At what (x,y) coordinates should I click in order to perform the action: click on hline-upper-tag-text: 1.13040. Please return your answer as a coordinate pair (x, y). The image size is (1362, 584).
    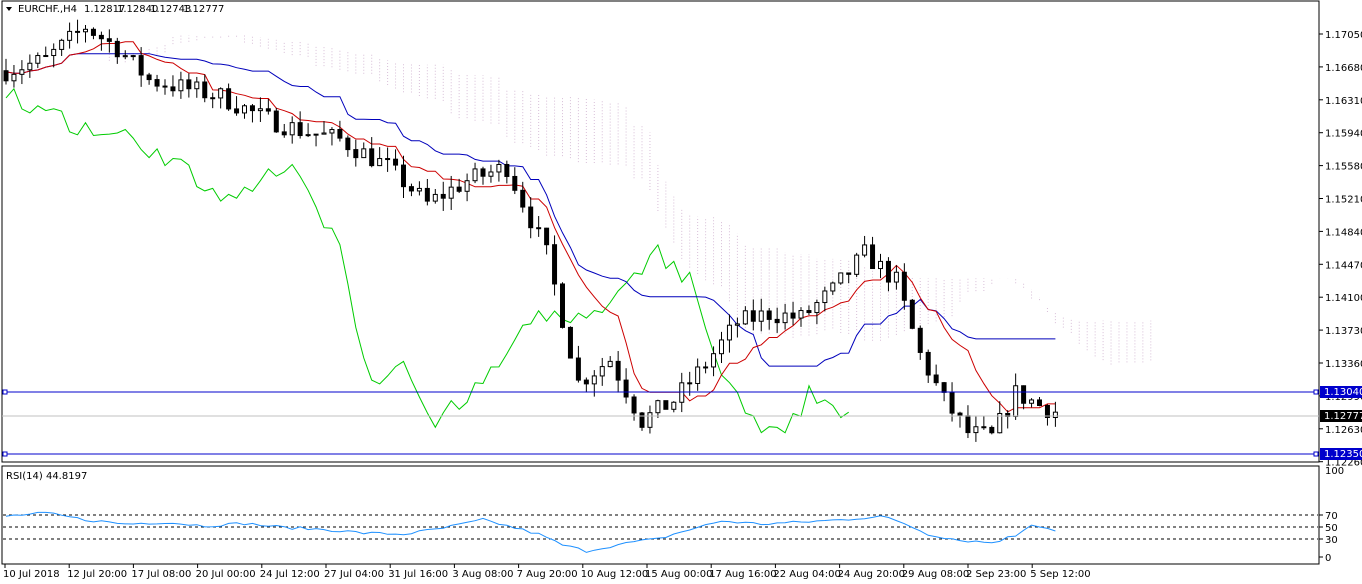
    Looking at the image, I should click on (1343, 392).